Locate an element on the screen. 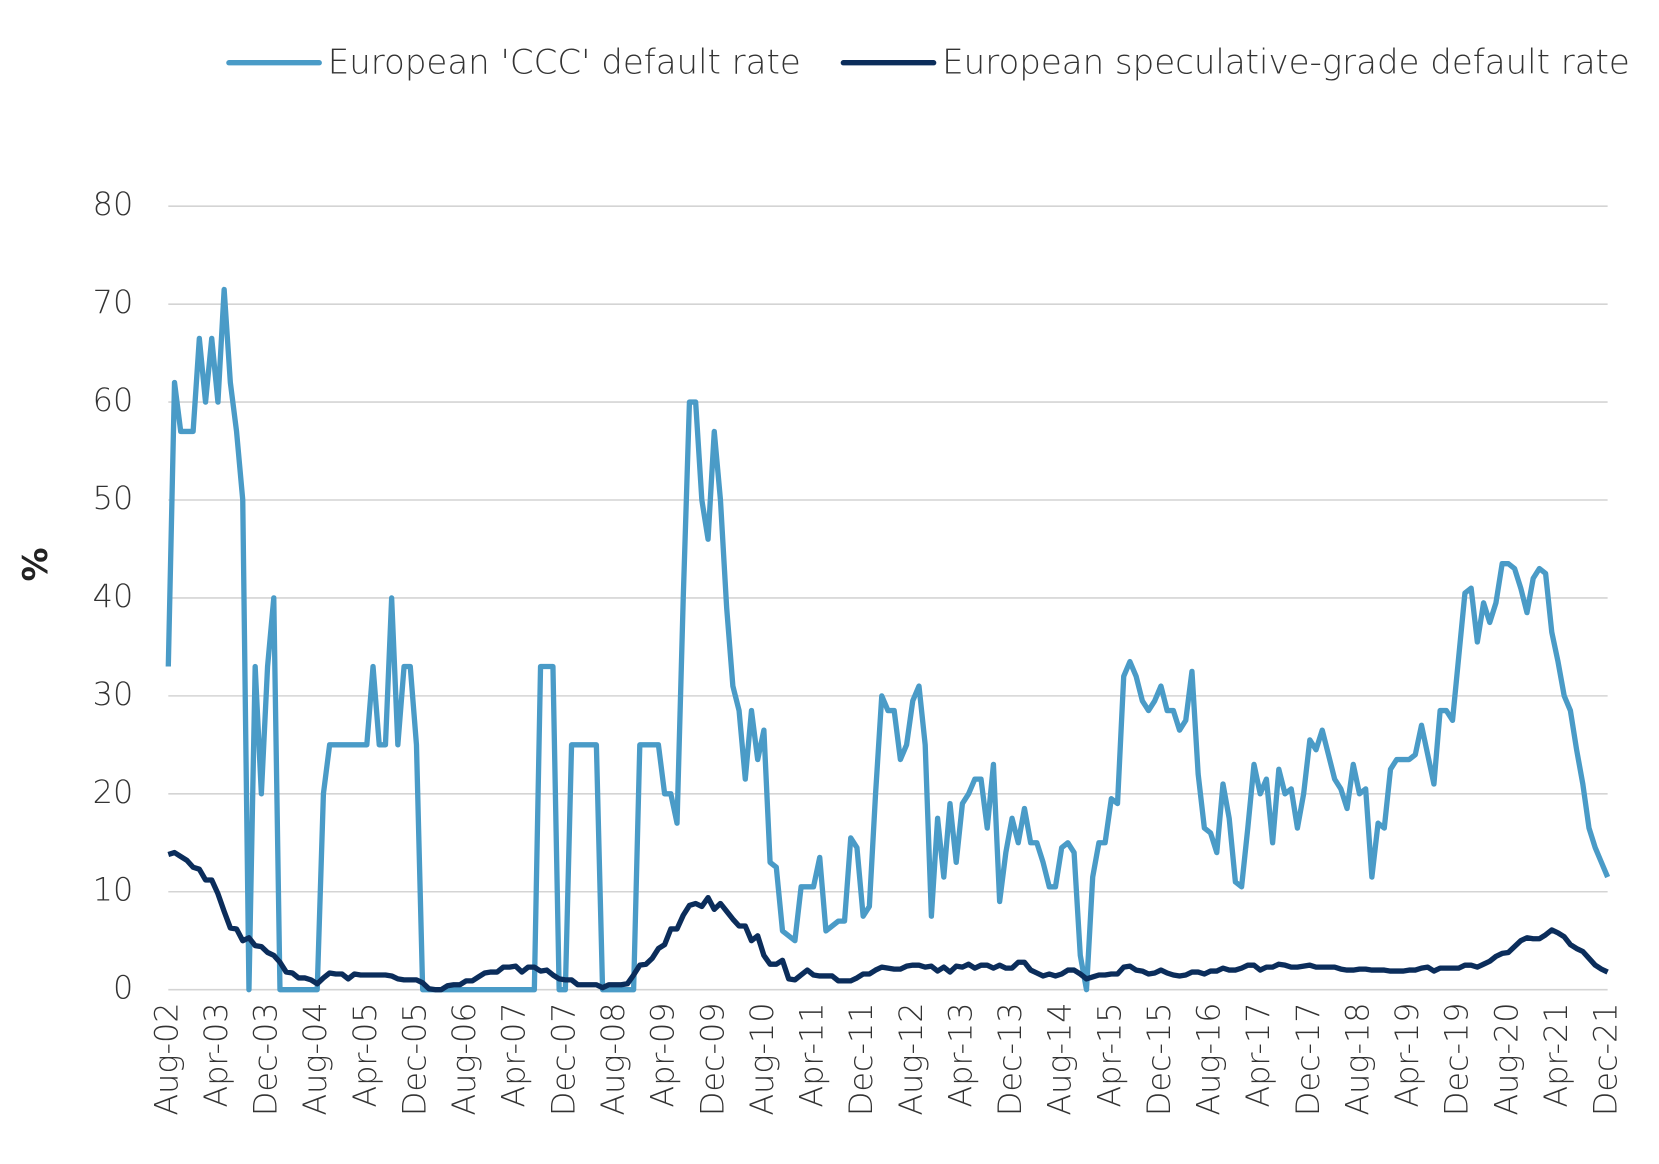 The height and width of the screenshot is (1164, 1659). y-axis-label: % is located at coordinates (36, 564).